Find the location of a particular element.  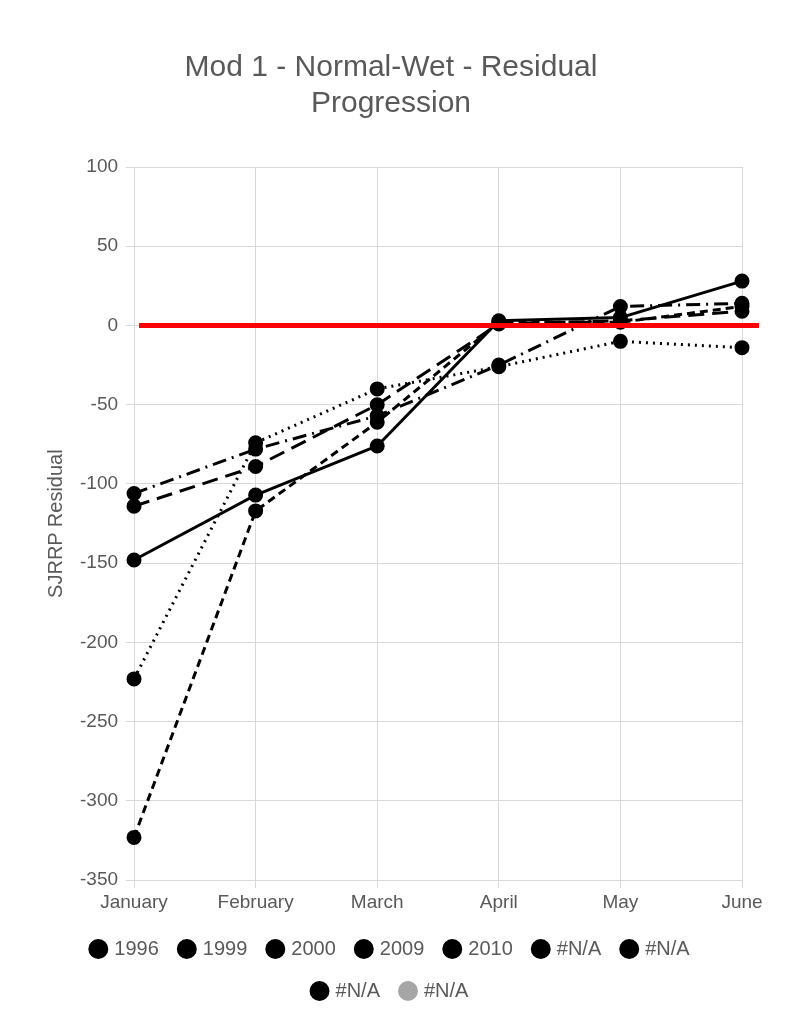

legend-label: 2010 is located at coordinates (490, 947).